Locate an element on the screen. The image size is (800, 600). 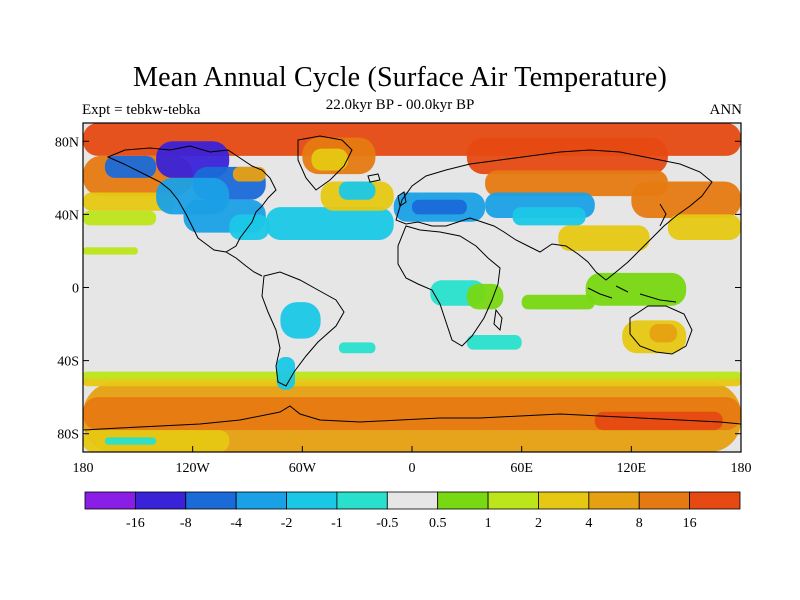
region-ross-cyan is located at coordinates (130, 441).